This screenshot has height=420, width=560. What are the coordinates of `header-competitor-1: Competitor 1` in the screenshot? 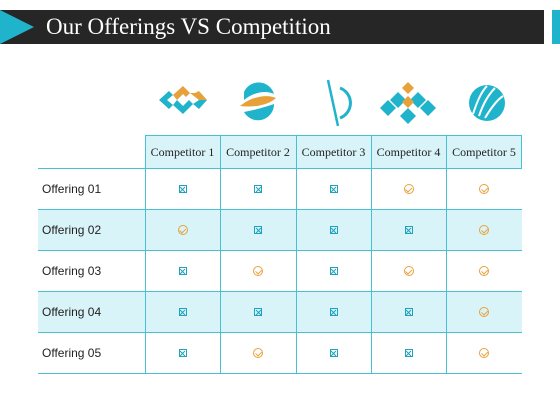 It's located at (182, 152).